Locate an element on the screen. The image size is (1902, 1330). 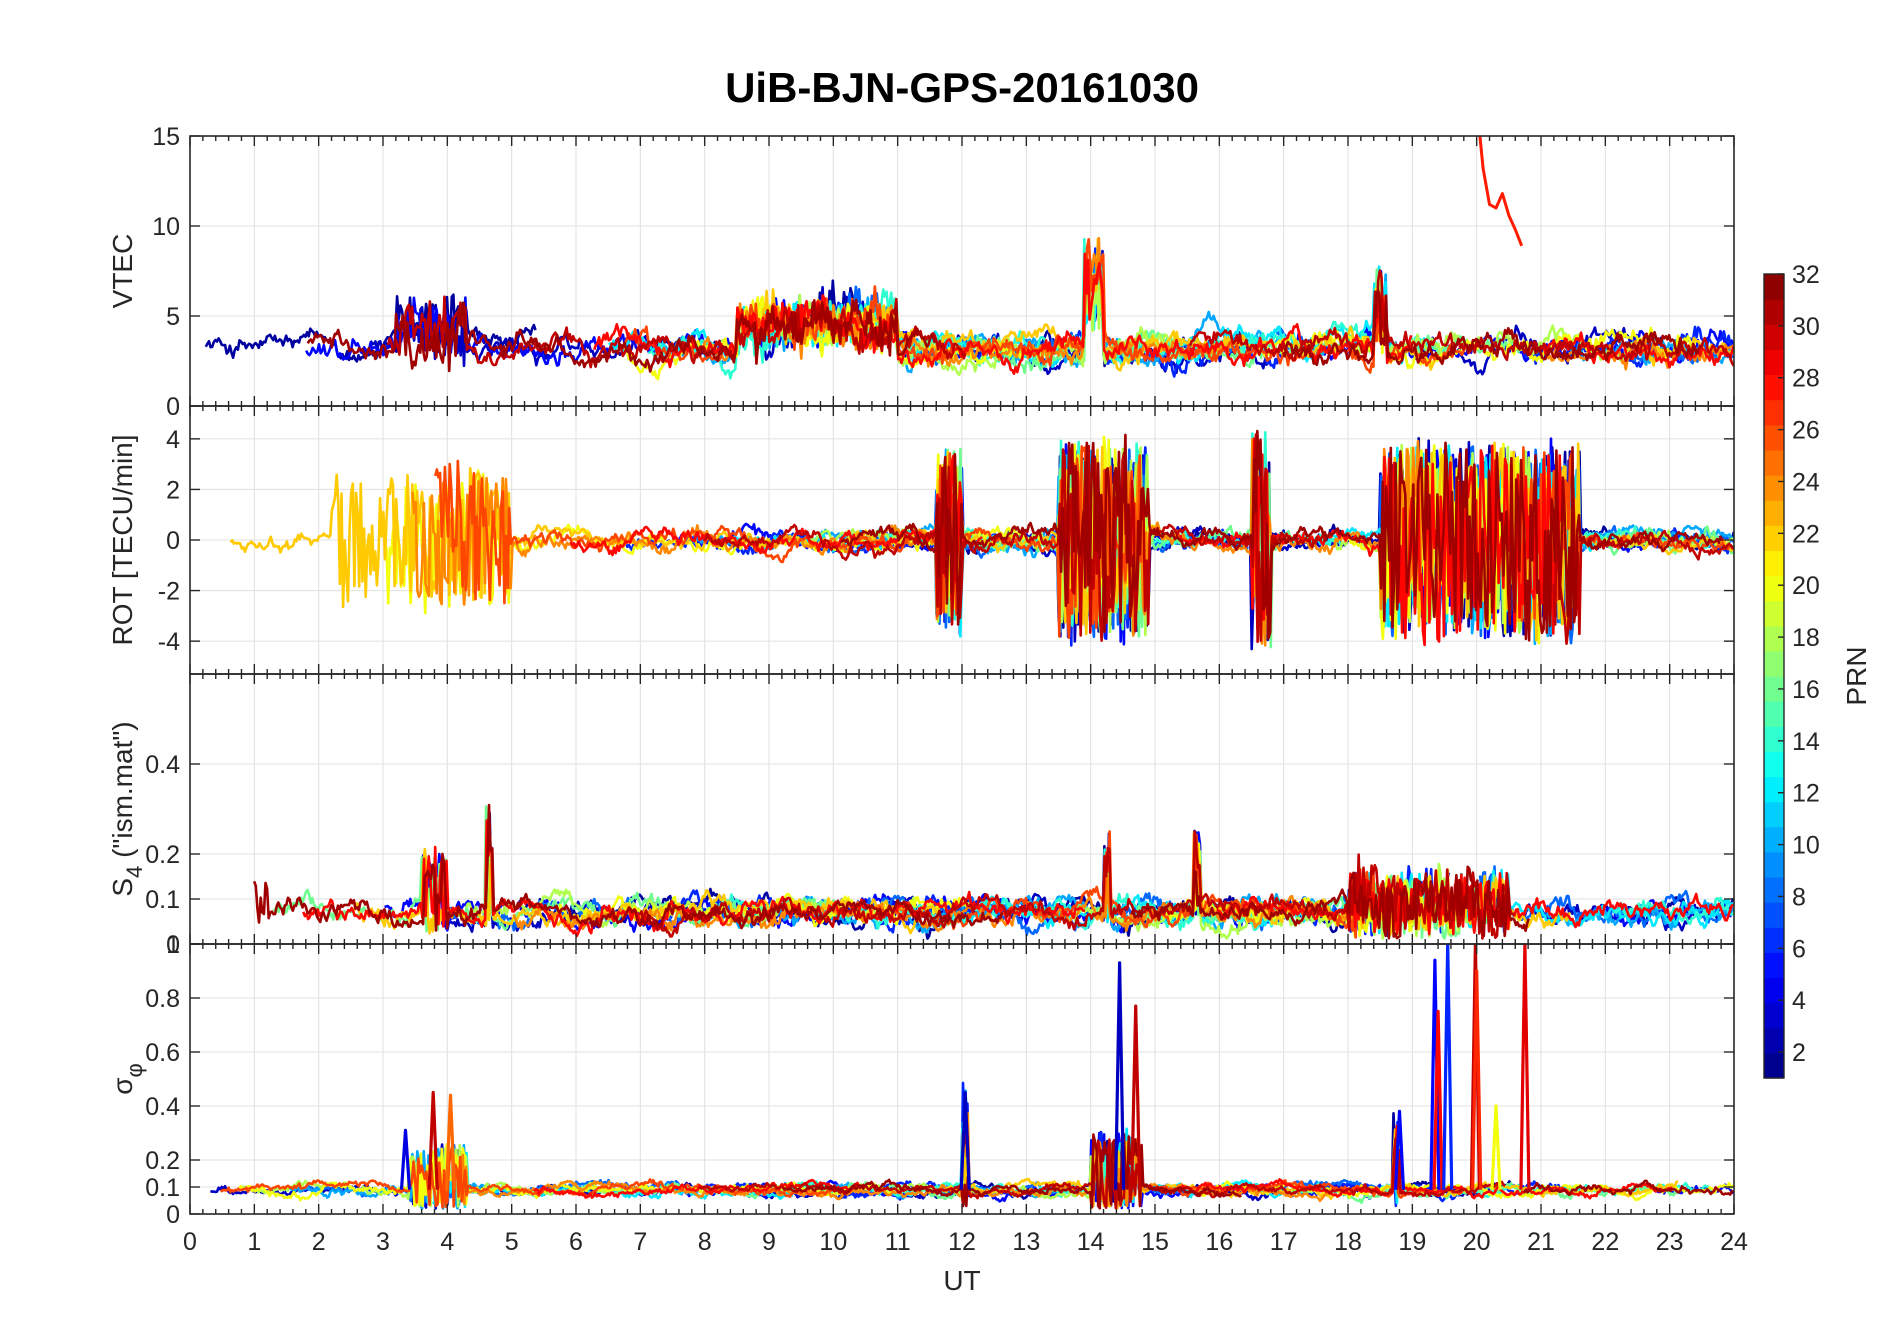
y-axis-label-main: σ is located at coordinates (122, 1085).